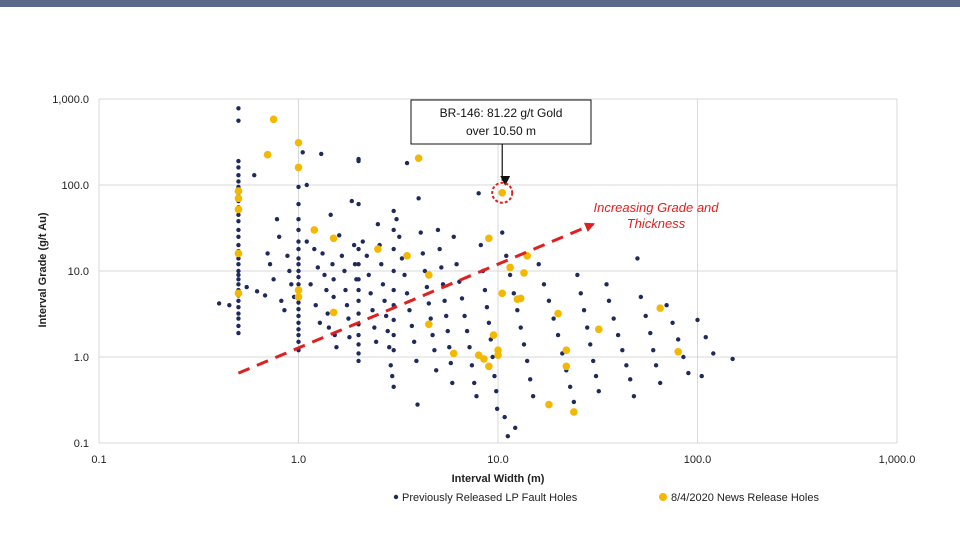 Image resolution: width=960 pixels, height=540 pixels. Describe the element at coordinates (498, 479) in the screenshot. I see `x-axis-title: Interval Width (m)` at that location.